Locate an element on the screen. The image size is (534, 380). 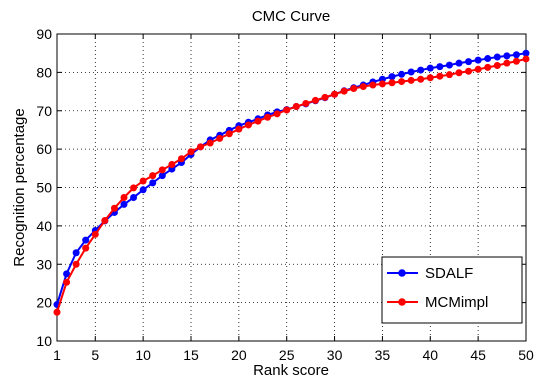
x-tick-label: 1 is located at coordinates (57, 355).